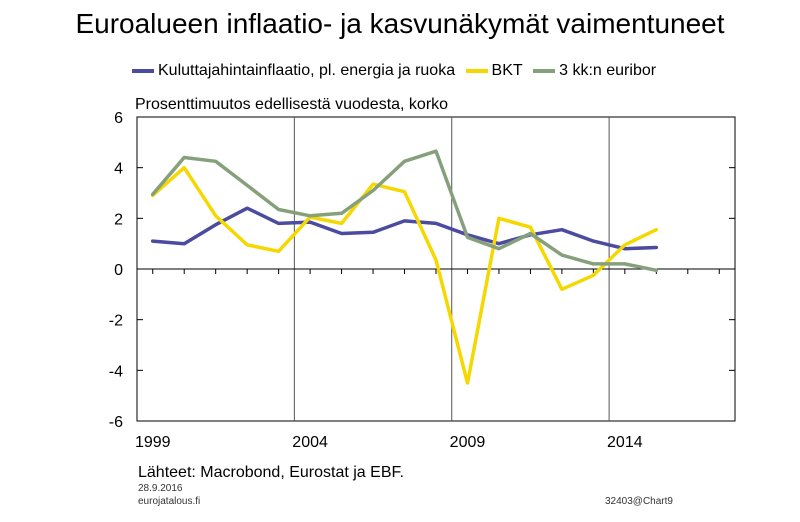 The height and width of the screenshot is (522, 800). Describe the element at coordinates (507, 70) in the screenshot. I see `legend-label-gdp: BKT` at that location.